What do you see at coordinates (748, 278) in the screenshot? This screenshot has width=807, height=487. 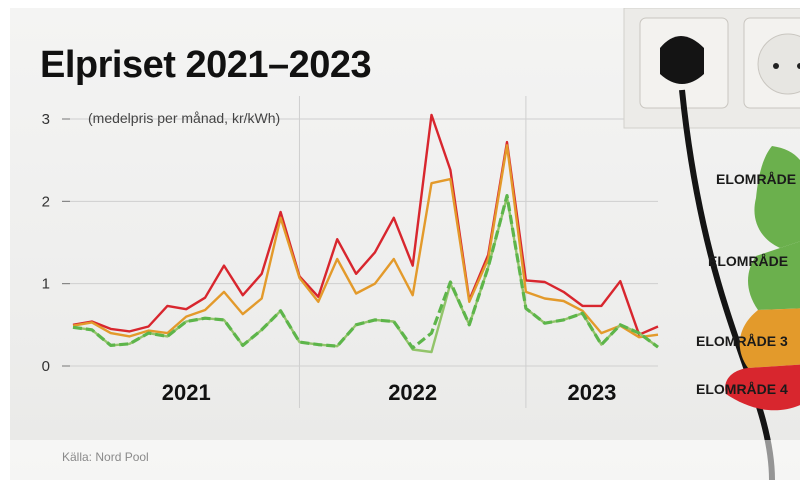 I see `sweden-map-illustration: ELOMRÅDE ELOMRÅDE ELOMRÅDE 3 ELOMRÅDE 4` at bounding box center [748, 278].